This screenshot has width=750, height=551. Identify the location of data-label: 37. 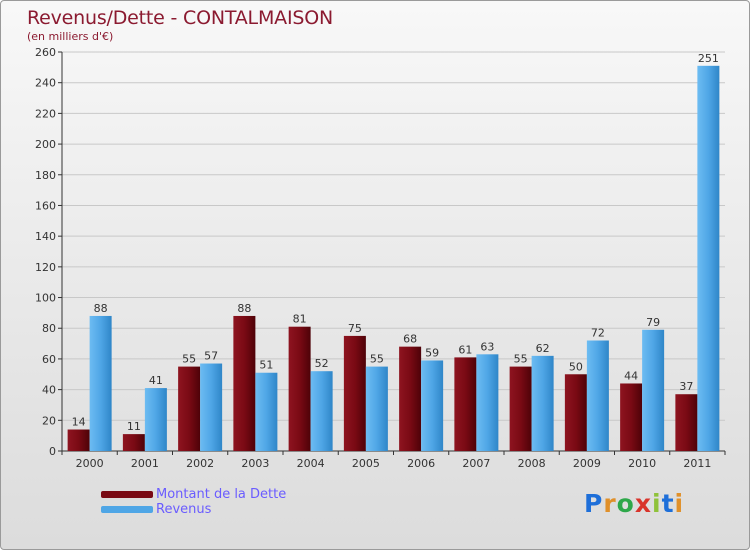
(686, 386).